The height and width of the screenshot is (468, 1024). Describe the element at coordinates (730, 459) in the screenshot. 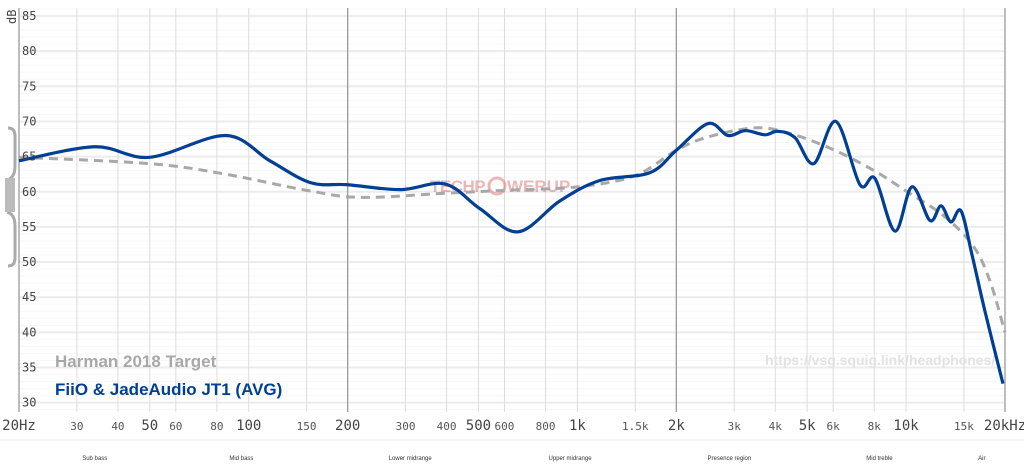

I see `region-label: Presence region` at that location.